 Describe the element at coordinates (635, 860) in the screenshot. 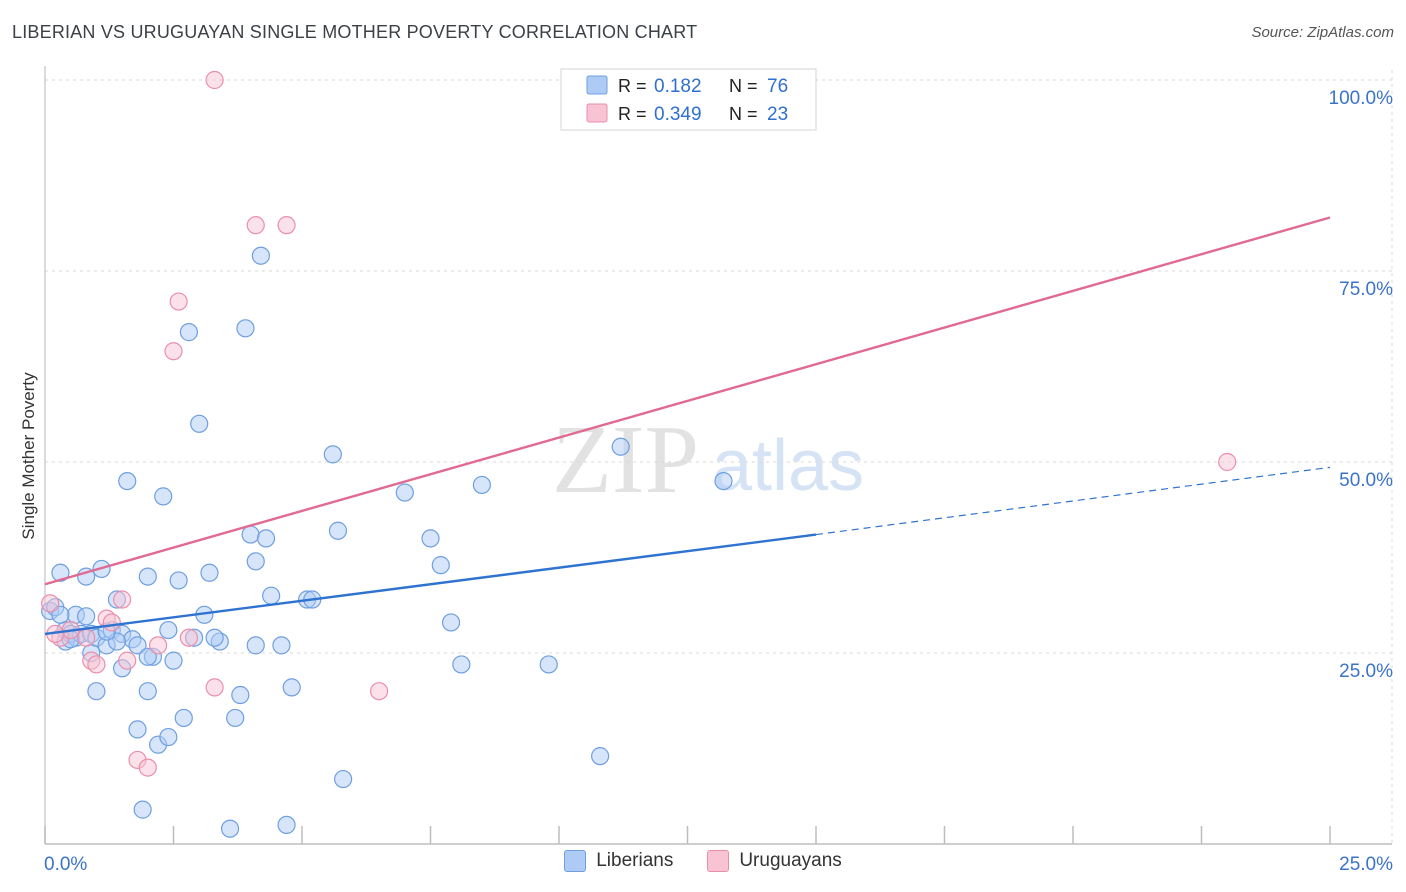

I see `liberians-label: Liberians` at that location.